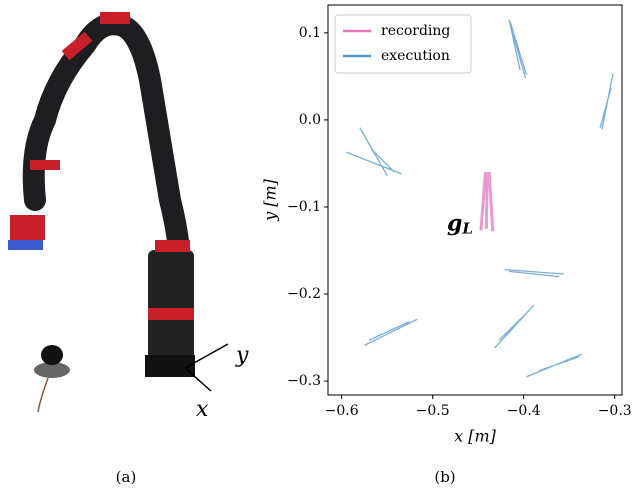 The image size is (634, 500). What do you see at coordinates (615, 411) in the screenshot?
I see `x-tick-label: −0.3` at bounding box center [615, 411].